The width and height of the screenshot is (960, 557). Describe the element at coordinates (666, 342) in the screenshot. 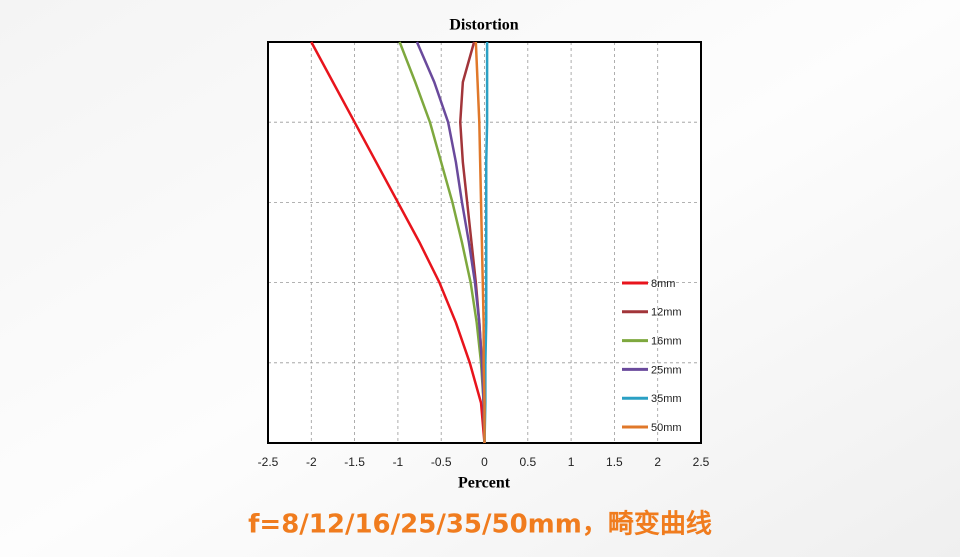

I see `legend-label: 16mm` at that location.